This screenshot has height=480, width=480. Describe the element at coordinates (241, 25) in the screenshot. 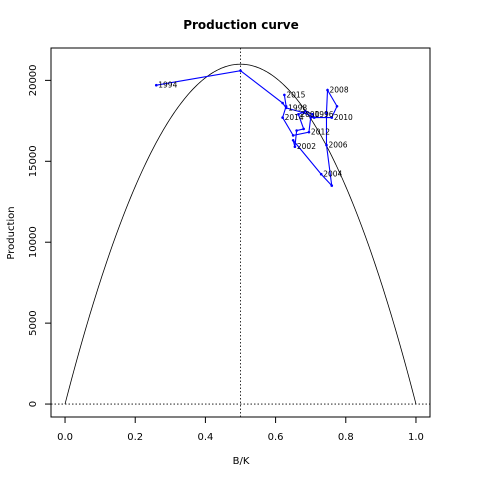

I see `chart-title: Production curve` at that location.